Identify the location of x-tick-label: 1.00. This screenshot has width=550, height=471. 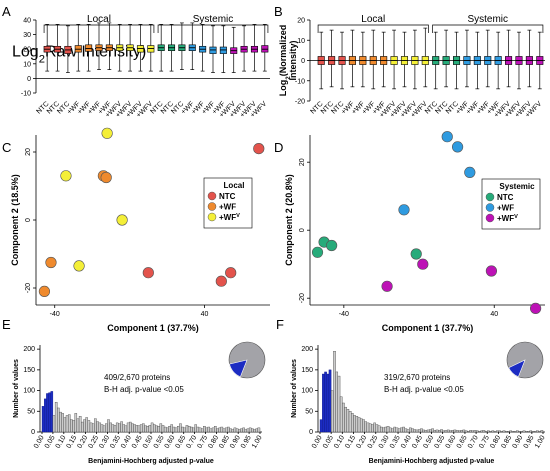
(257, 441).